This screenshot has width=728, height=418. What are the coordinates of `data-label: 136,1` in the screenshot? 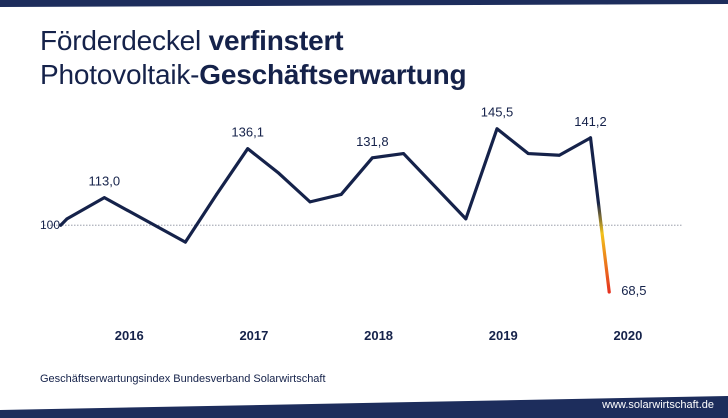 It's located at (247, 132).